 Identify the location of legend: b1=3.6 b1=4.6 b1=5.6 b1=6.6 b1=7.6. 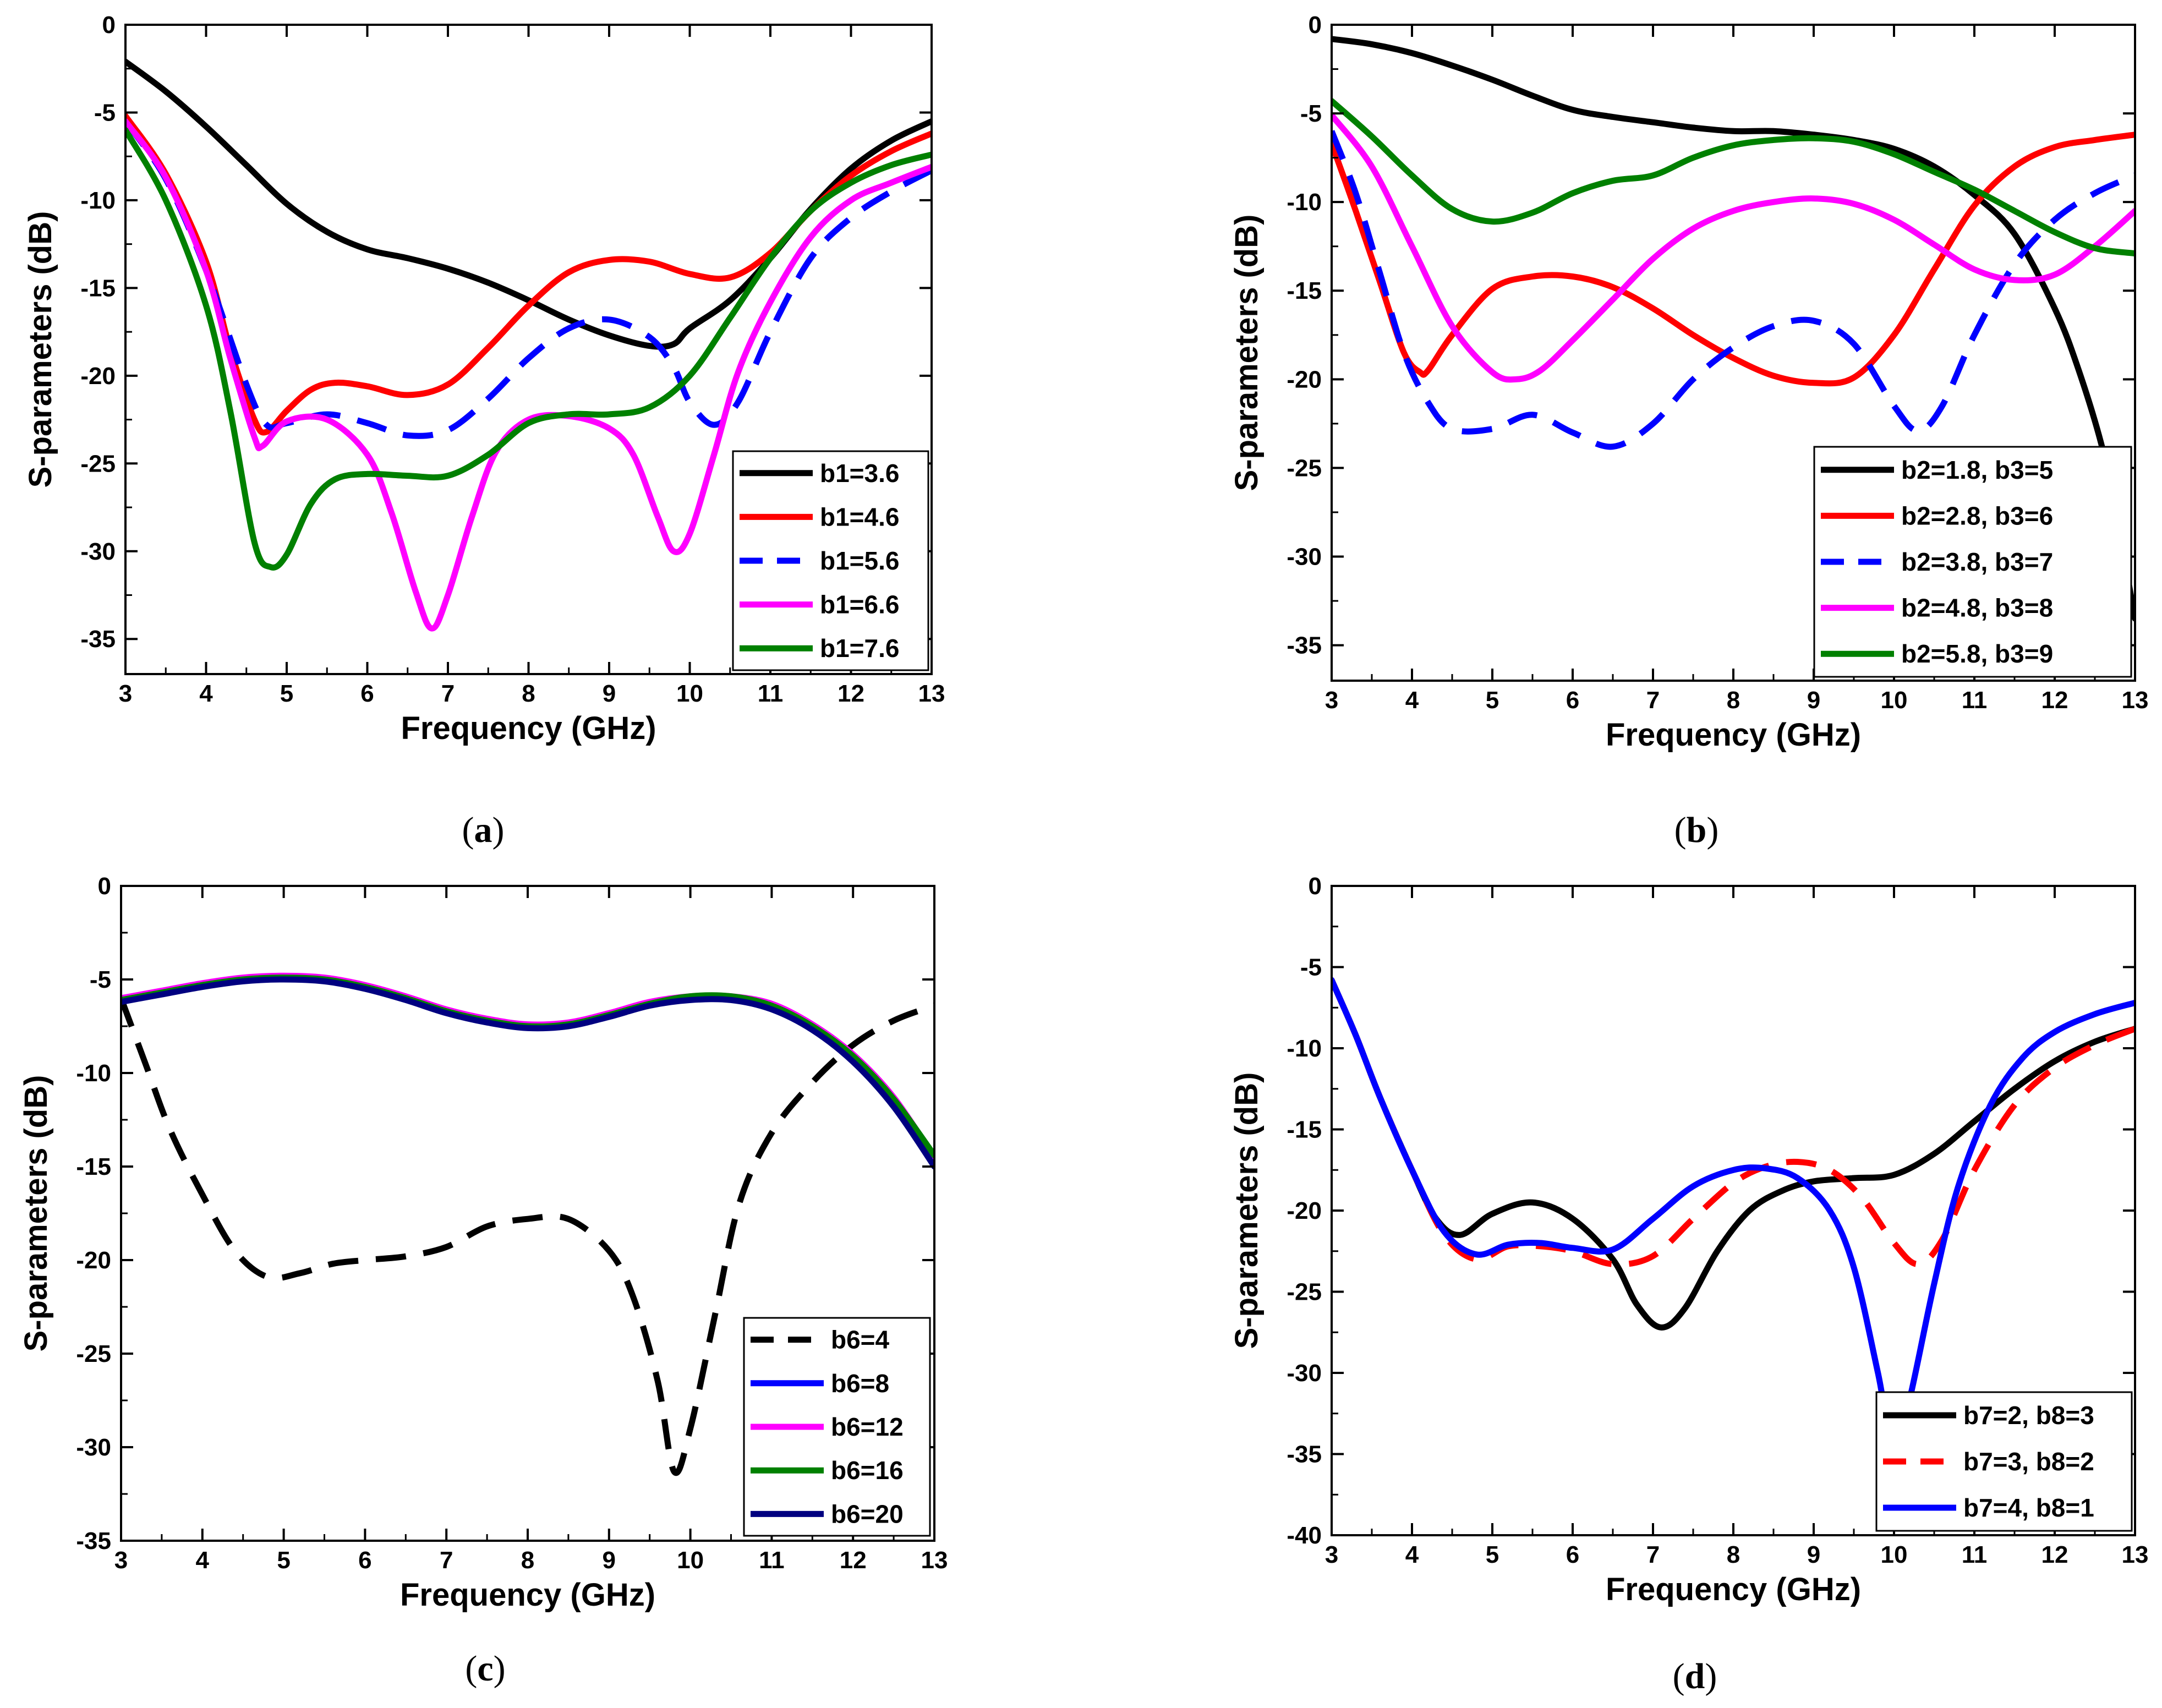
(831, 561).